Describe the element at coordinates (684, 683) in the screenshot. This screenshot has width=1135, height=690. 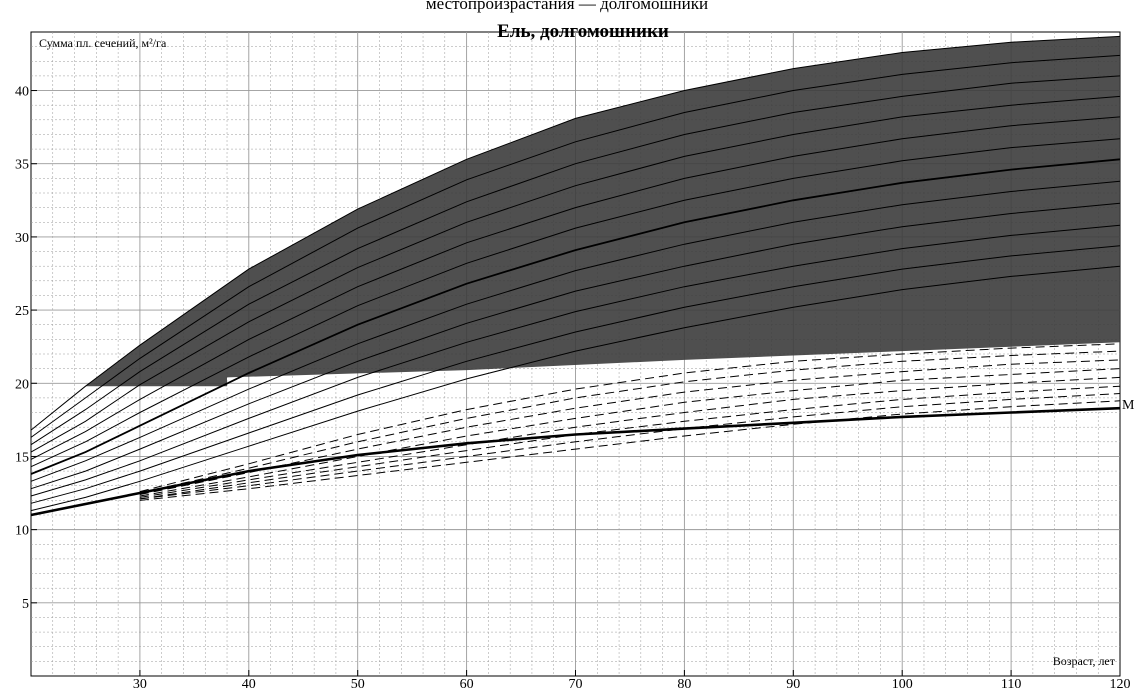
I see `x-tick-label: 80` at that location.